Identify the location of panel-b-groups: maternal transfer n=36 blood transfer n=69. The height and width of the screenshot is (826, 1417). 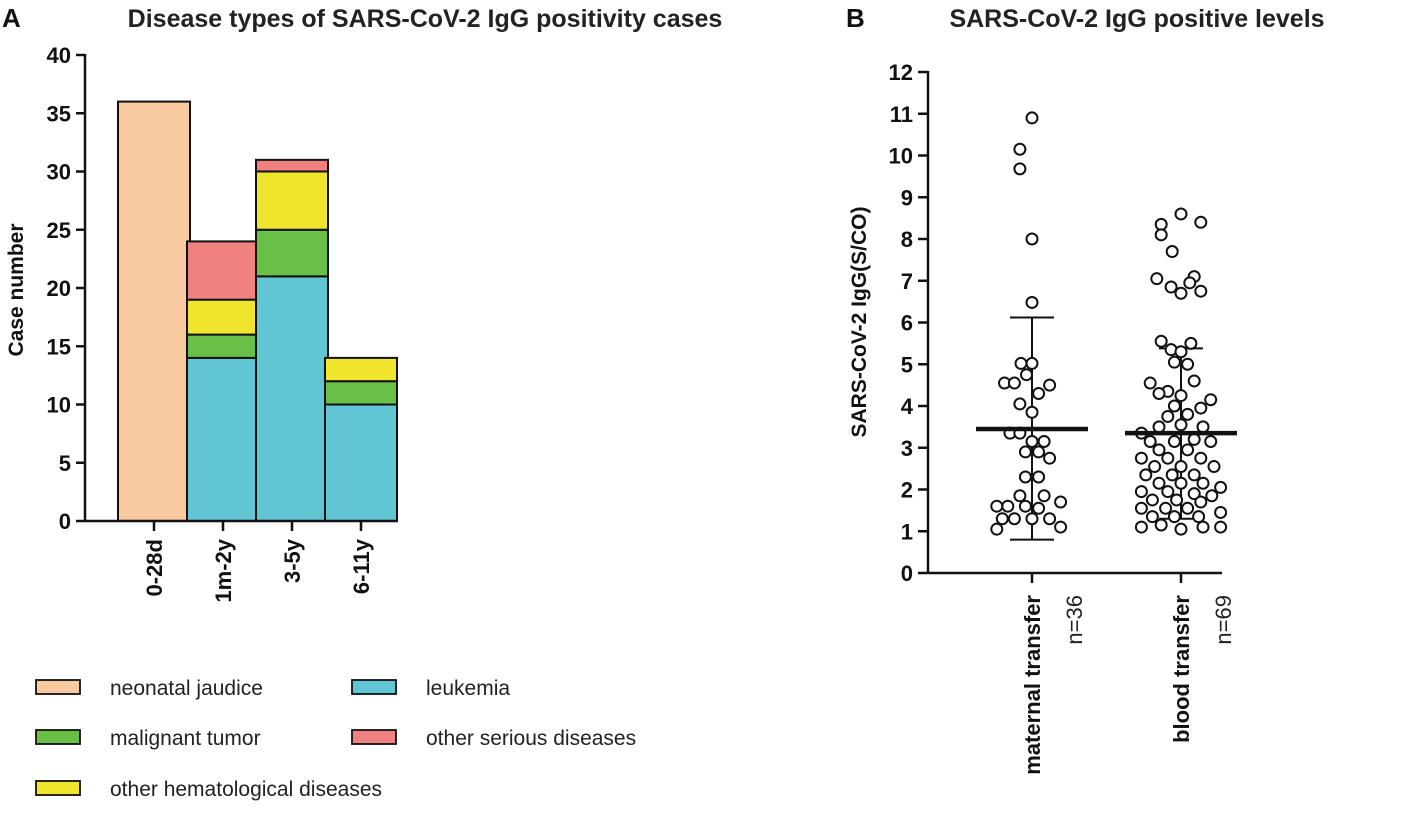
(1106, 443).